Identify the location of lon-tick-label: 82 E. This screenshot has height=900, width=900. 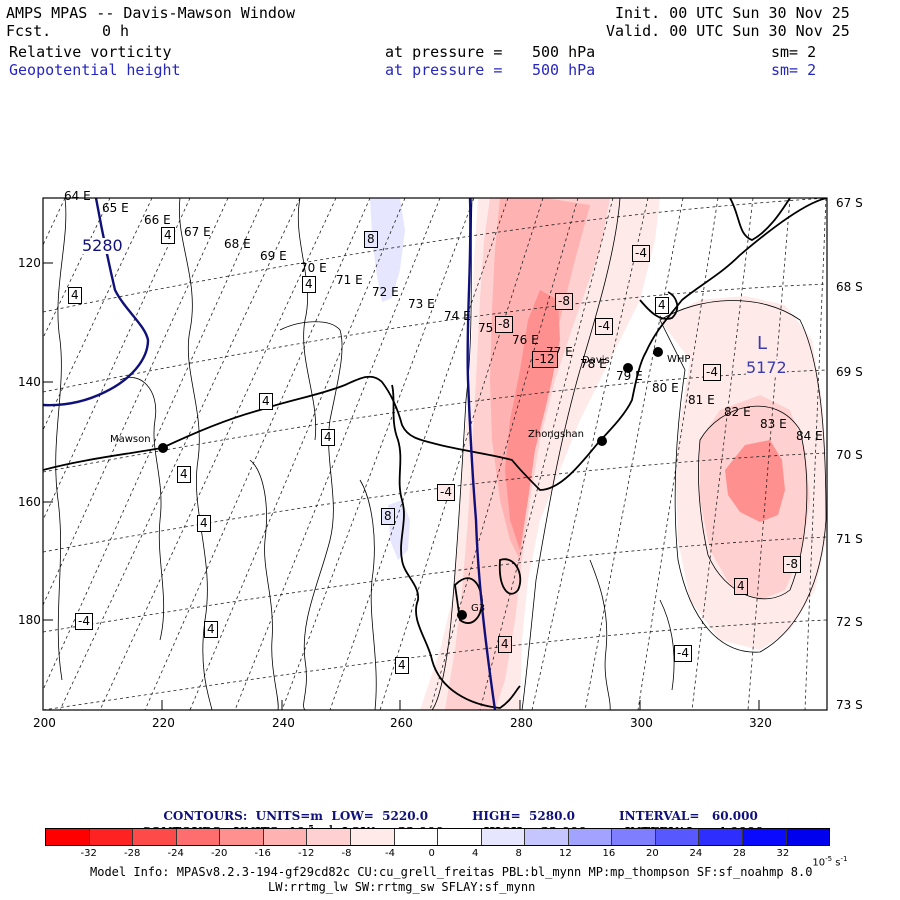
(737, 412).